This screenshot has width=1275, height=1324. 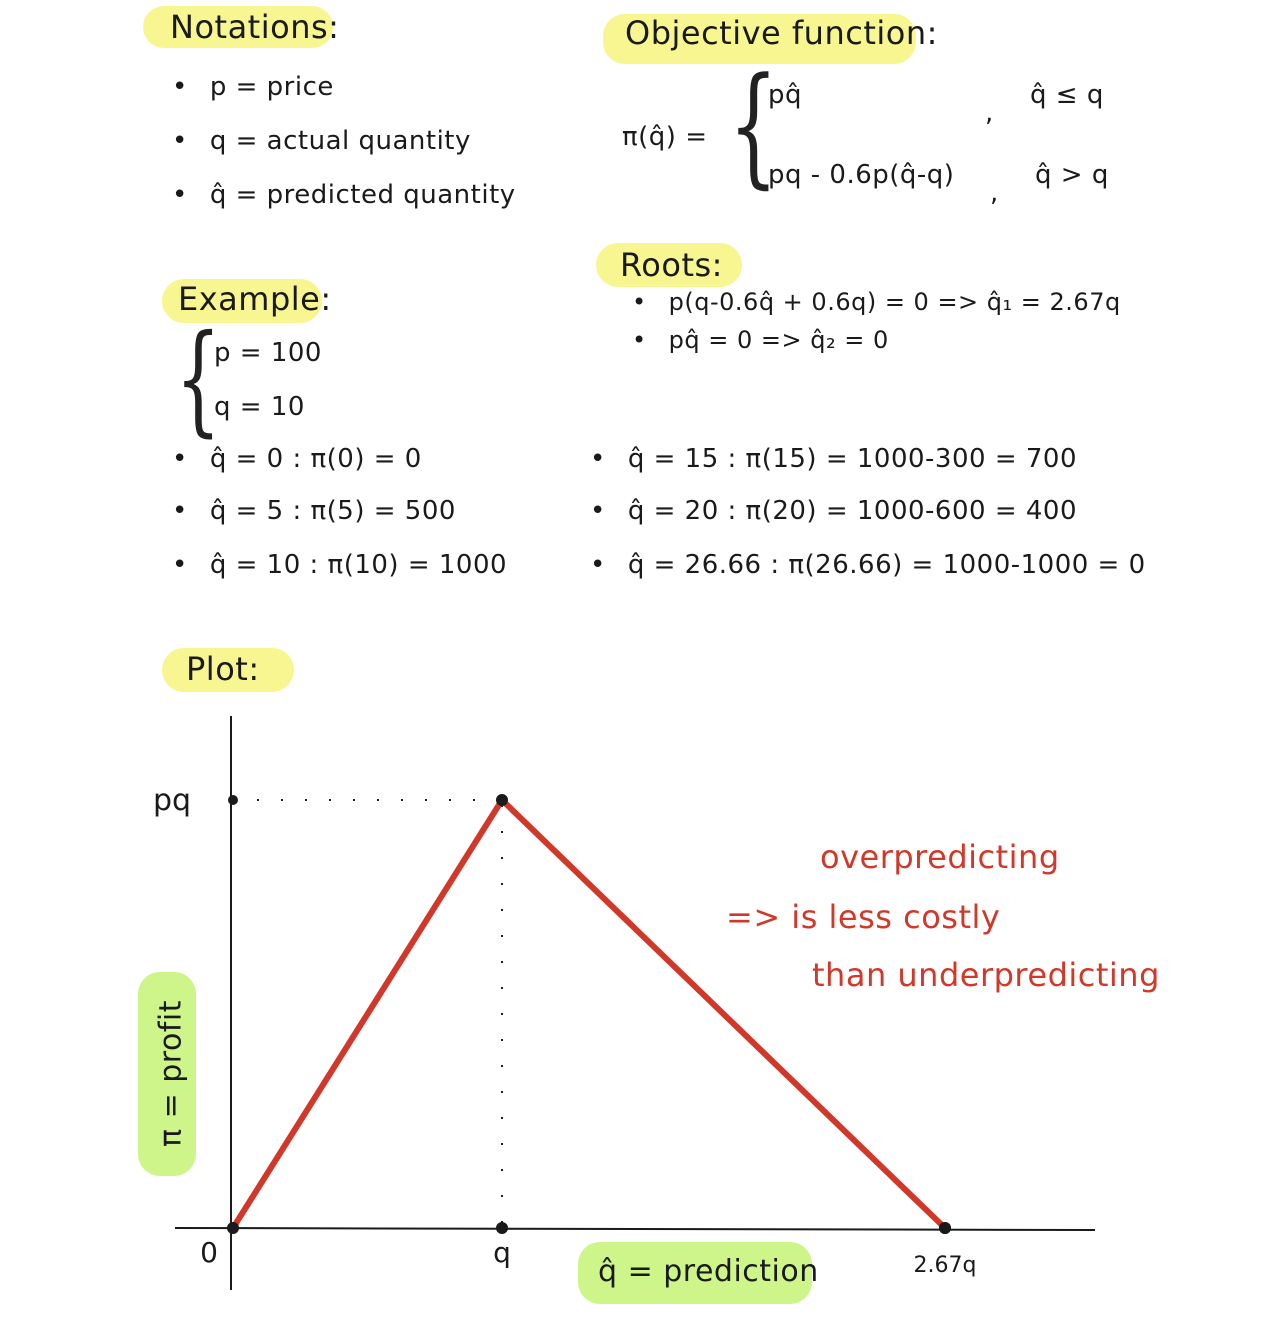 What do you see at coordinates (876, 302) in the screenshot?
I see `root-1: p(q-0.6q̂ + 0.6q) = 0 => q̂₁ = 2.67q` at bounding box center [876, 302].